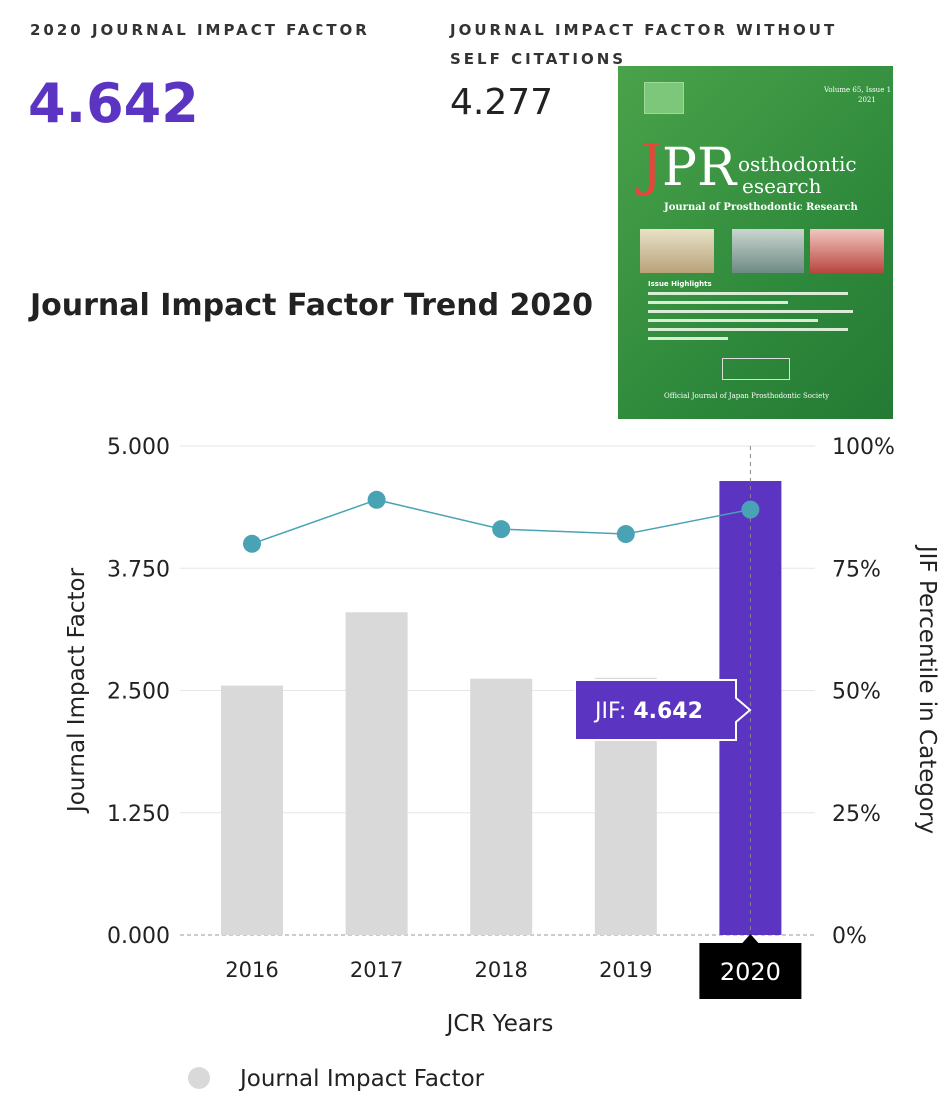 This screenshot has height=1107, width=952. Describe the element at coordinates (361, 1079) in the screenshot. I see `legend-label: Journal Impact Factor` at that location.